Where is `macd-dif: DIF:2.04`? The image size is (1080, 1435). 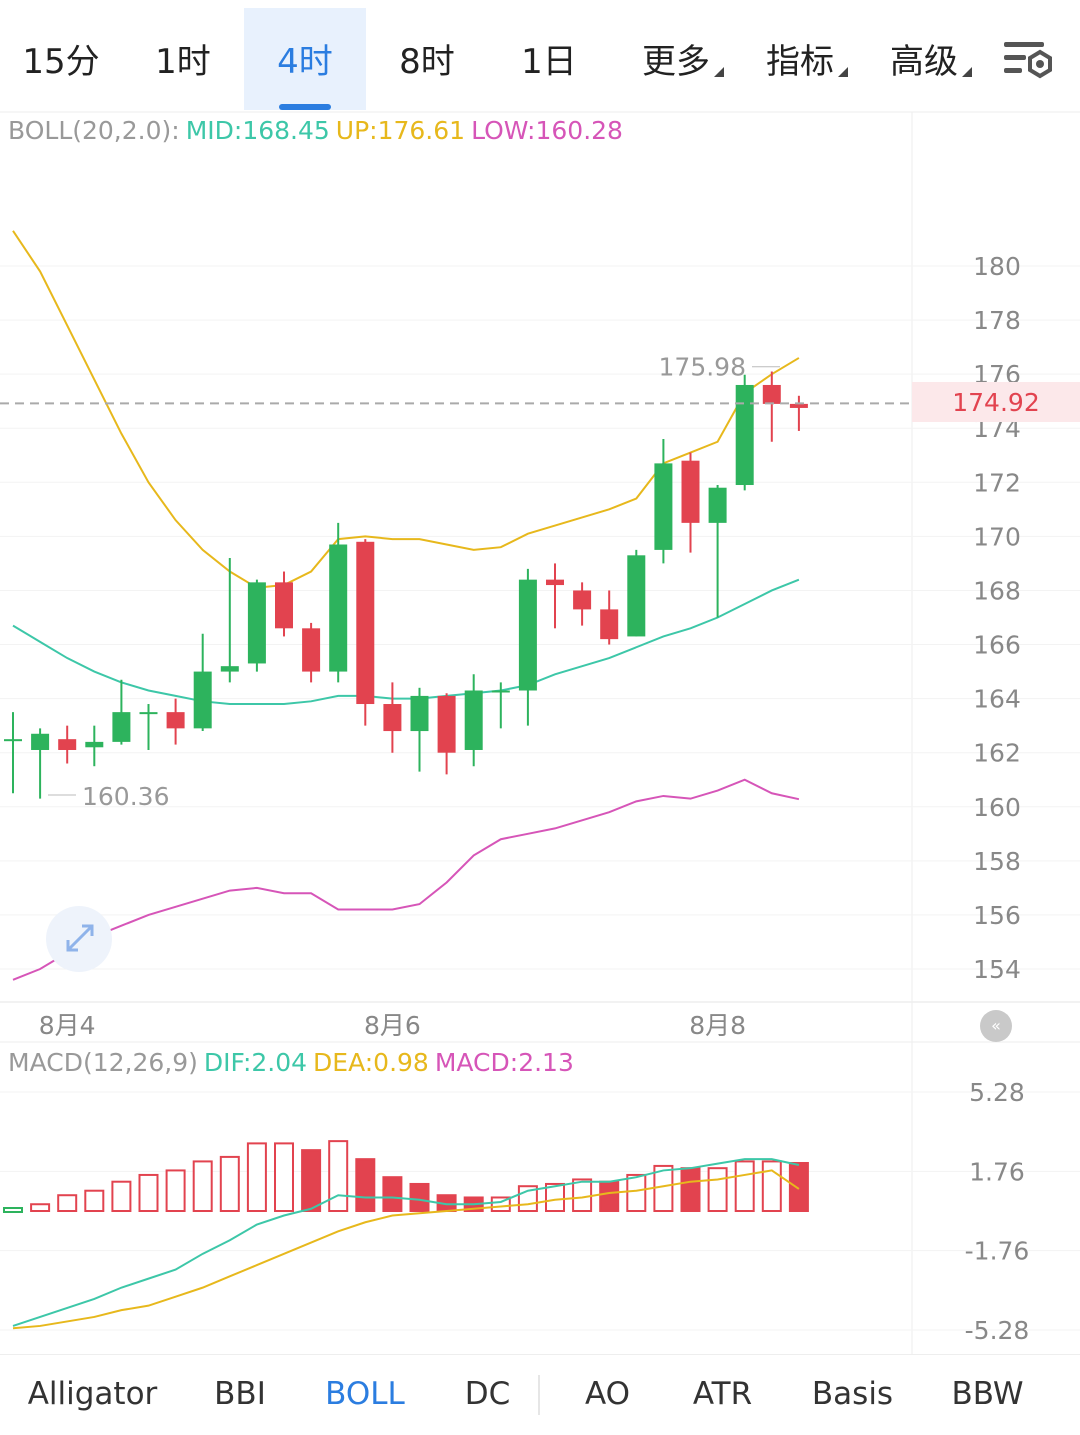 macd-dif: DIF:2.04 is located at coordinates (255, 1062).